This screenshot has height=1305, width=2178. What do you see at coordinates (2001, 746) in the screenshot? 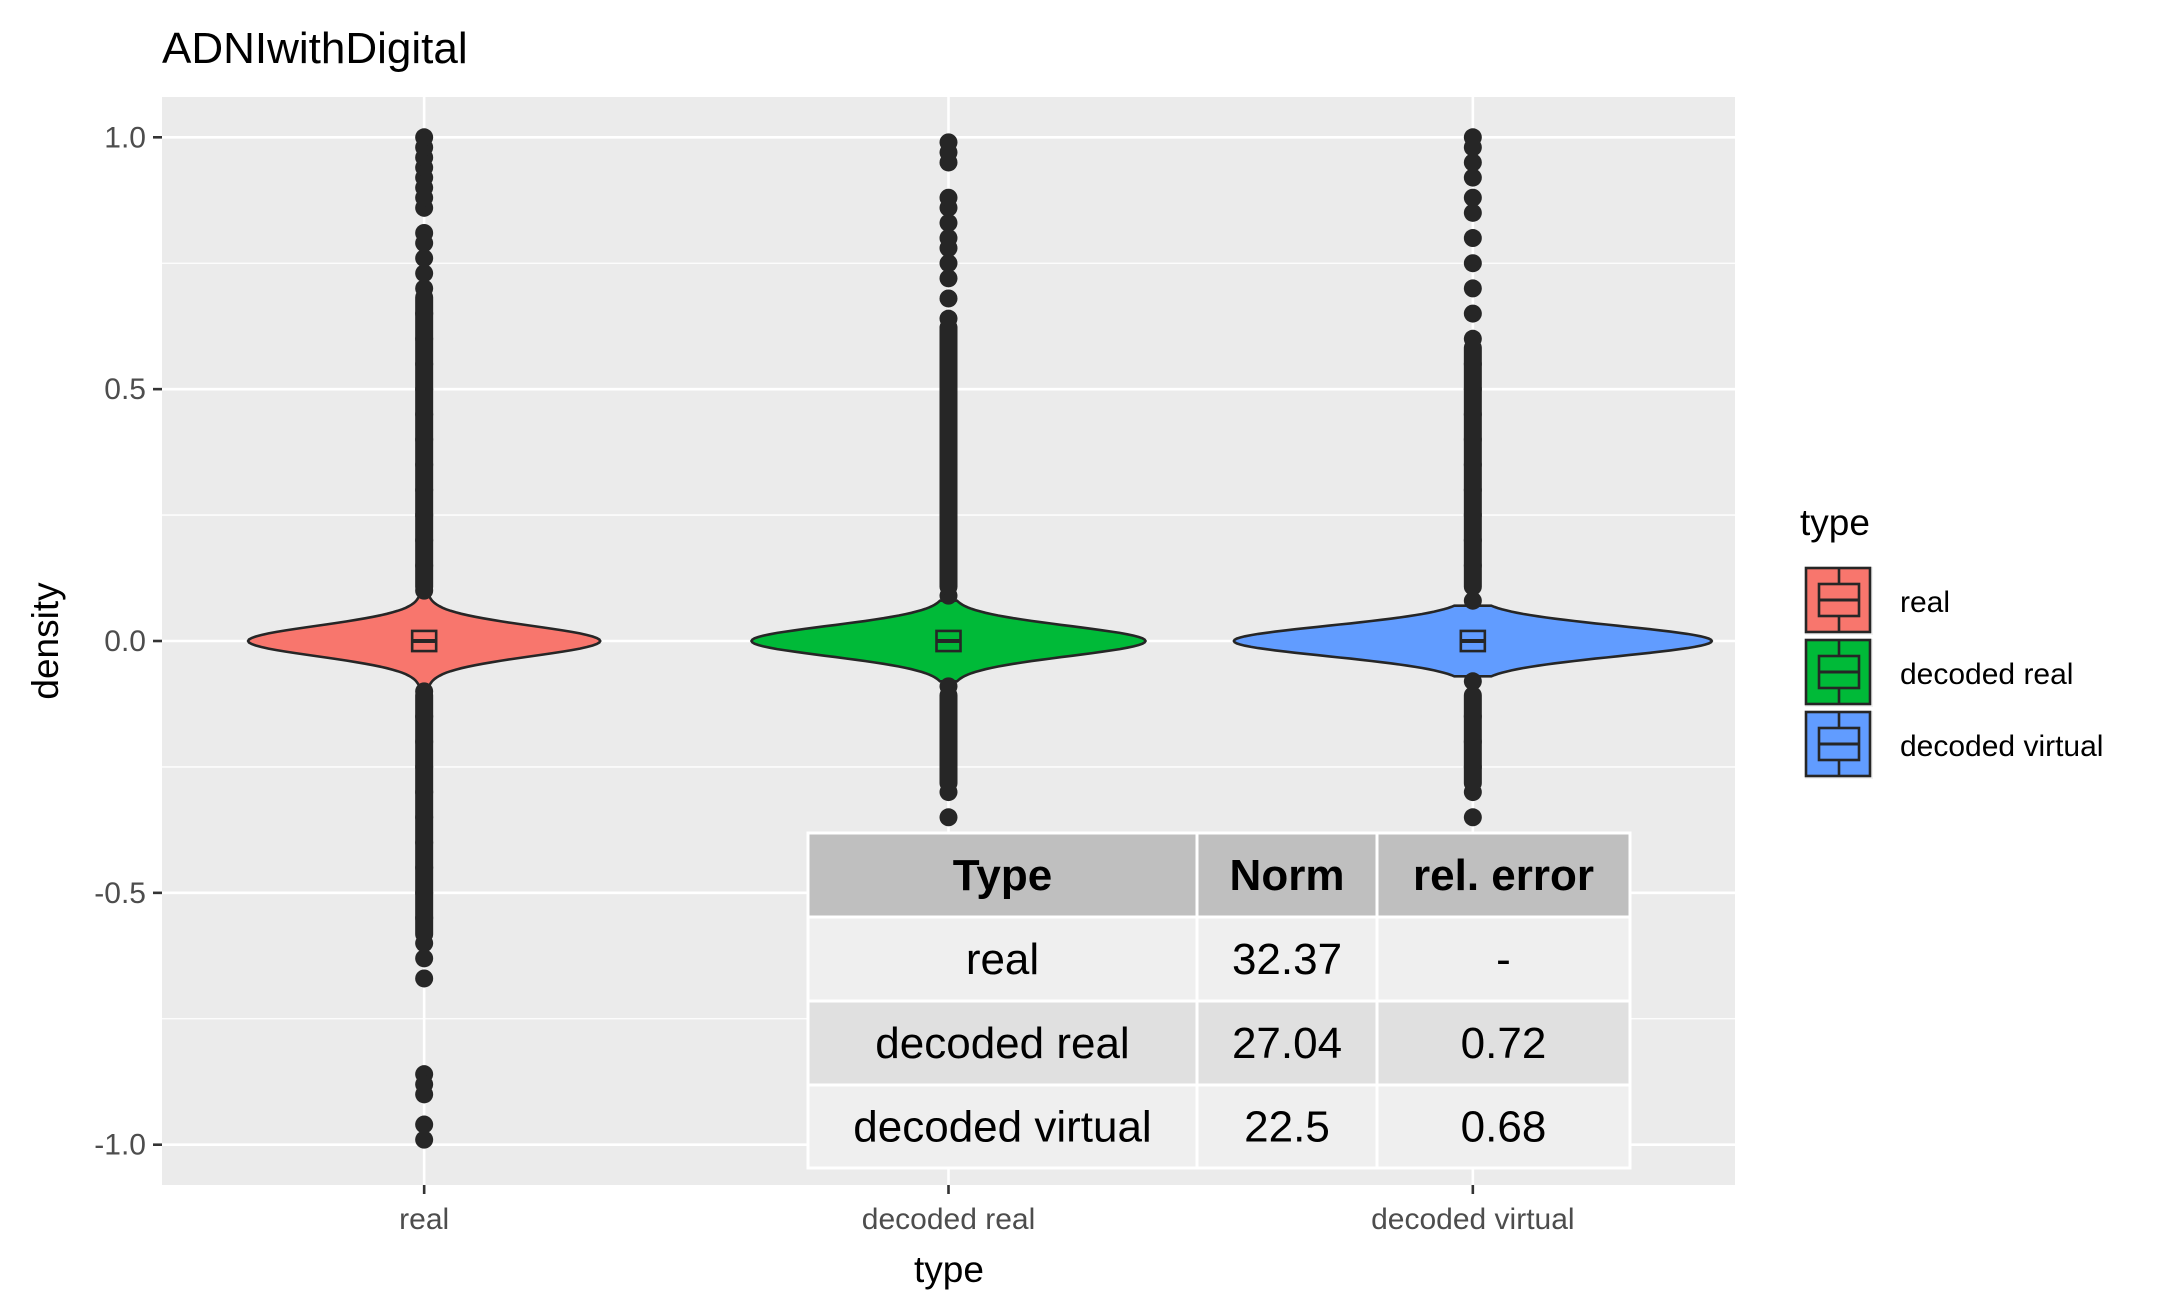
I see `legend-label: decoded virtual` at bounding box center [2001, 746].